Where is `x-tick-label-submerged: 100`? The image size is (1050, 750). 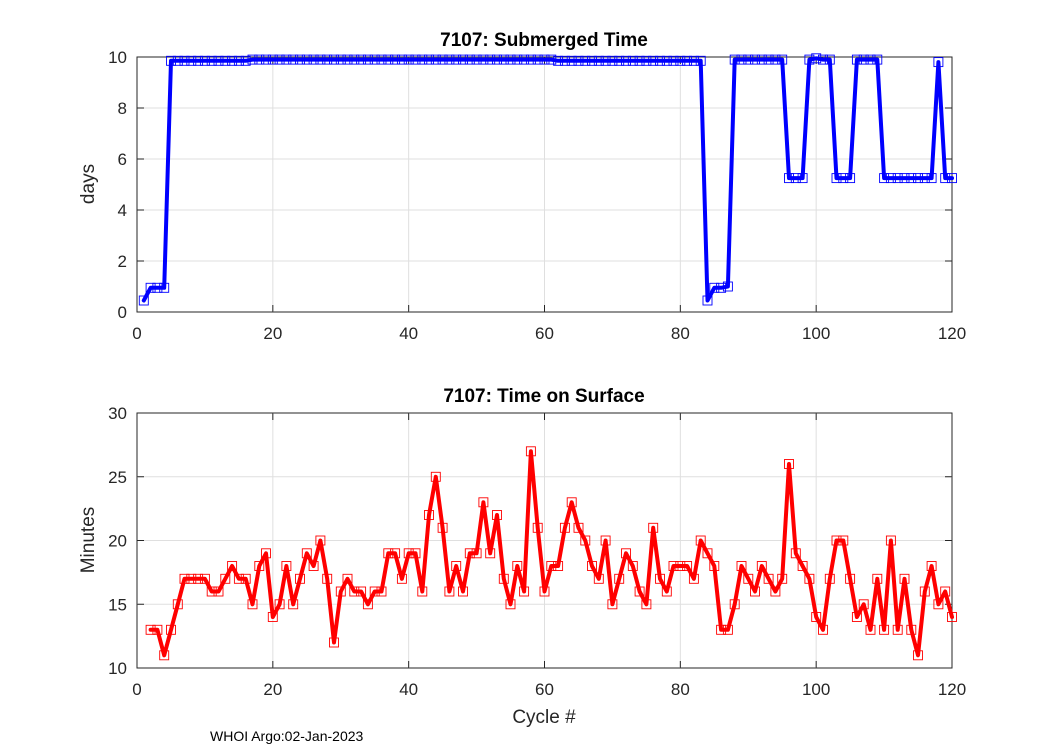 x-tick-label-submerged: 100 is located at coordinates (816, 333).